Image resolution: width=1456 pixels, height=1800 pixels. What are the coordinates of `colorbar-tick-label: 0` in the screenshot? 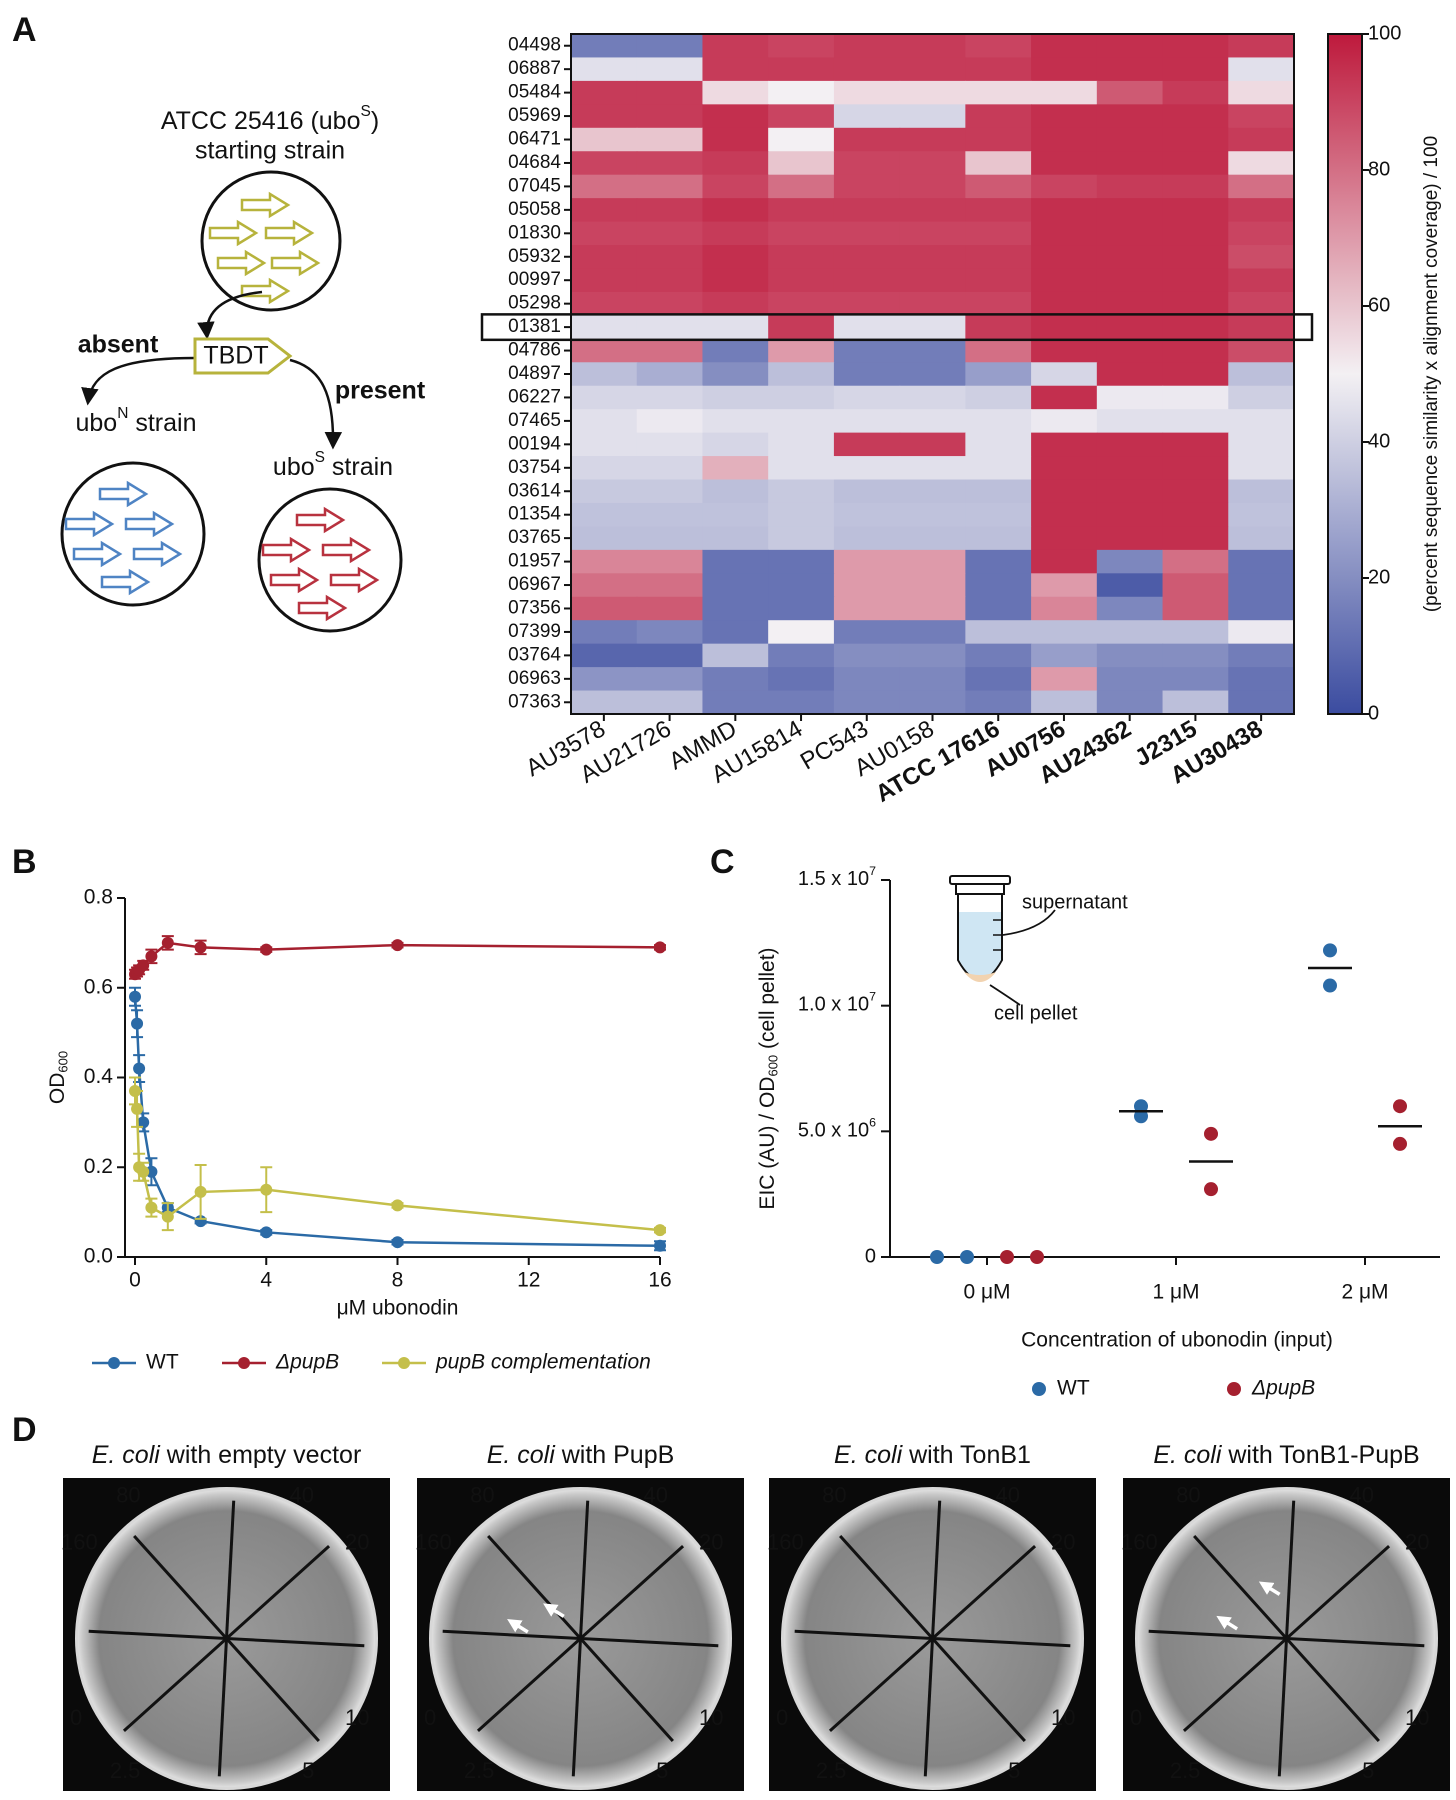 It's located at (1373, 713).